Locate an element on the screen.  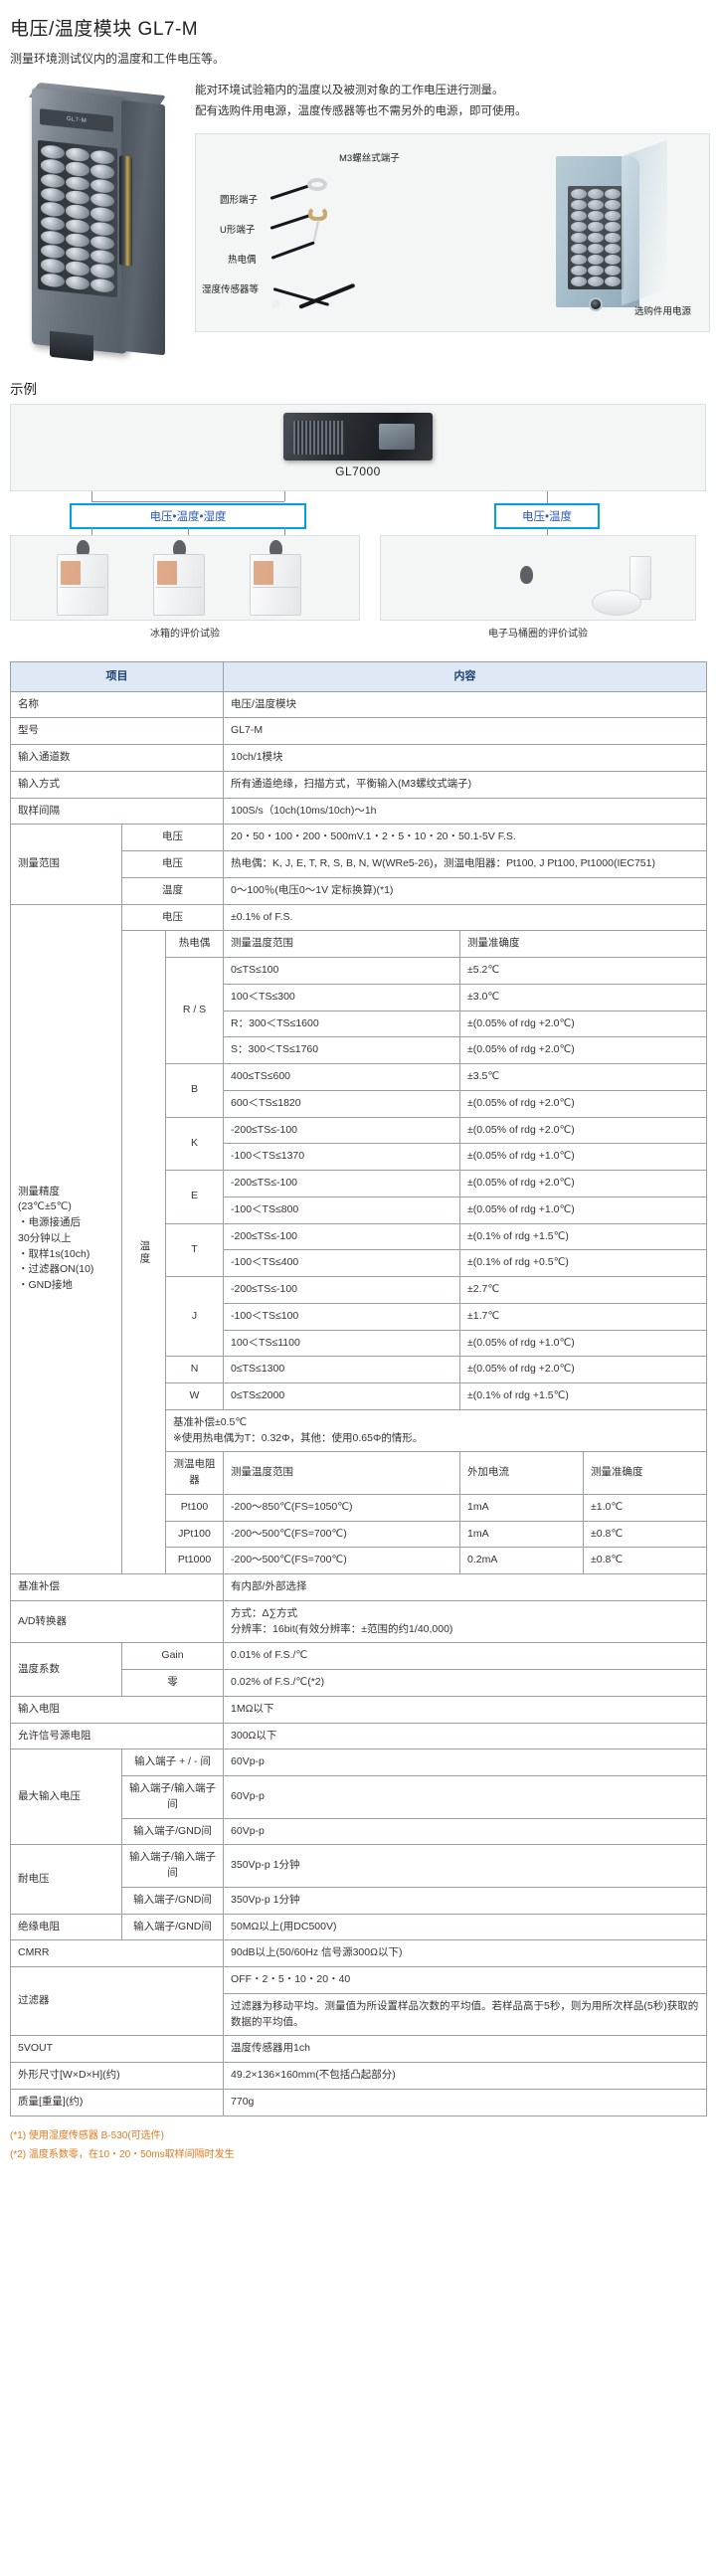
temperature-vertical-label: 温度 is located at coordinates (144, 1252).